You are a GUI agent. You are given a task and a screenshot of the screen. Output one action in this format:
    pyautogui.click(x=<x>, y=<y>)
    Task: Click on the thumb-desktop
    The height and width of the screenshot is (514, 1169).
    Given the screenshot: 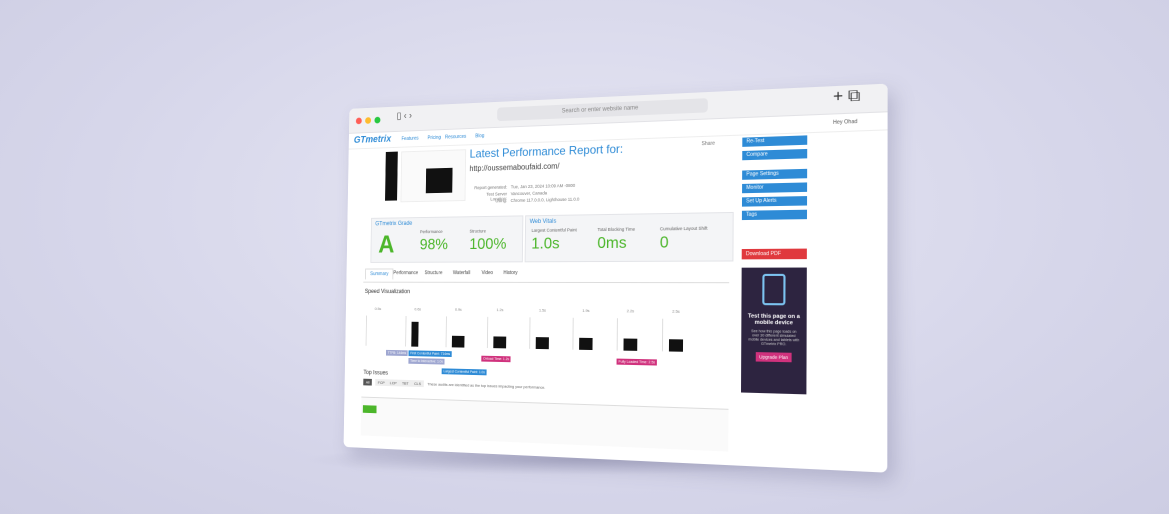 What is the action you would take?
    pyautogui.click(x=433, y=175)
    